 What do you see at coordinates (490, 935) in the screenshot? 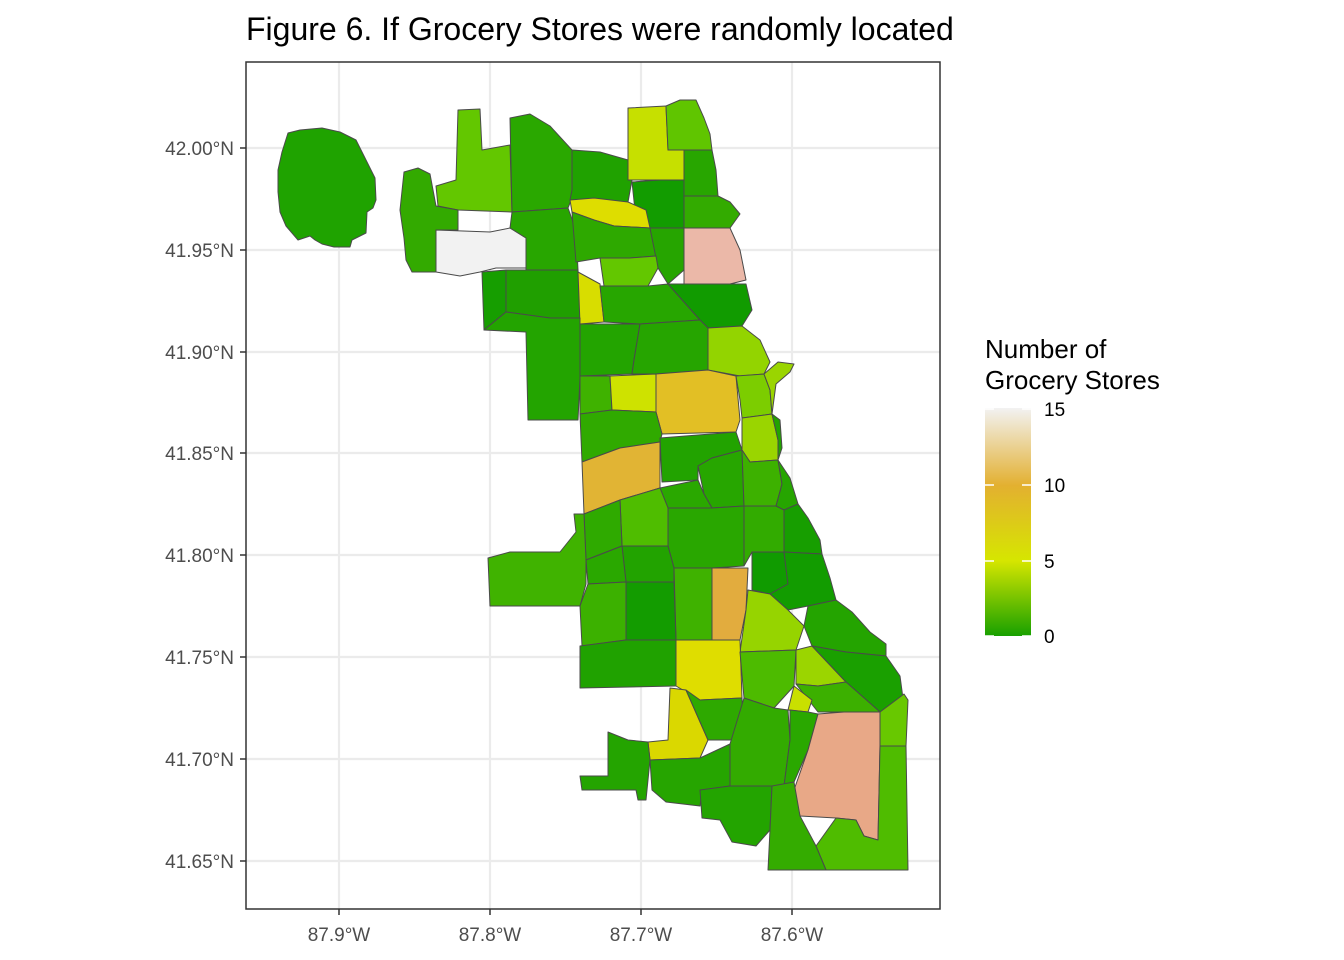
I see `x-tick-label: 87.8°W` at bounding box center [490, 935].